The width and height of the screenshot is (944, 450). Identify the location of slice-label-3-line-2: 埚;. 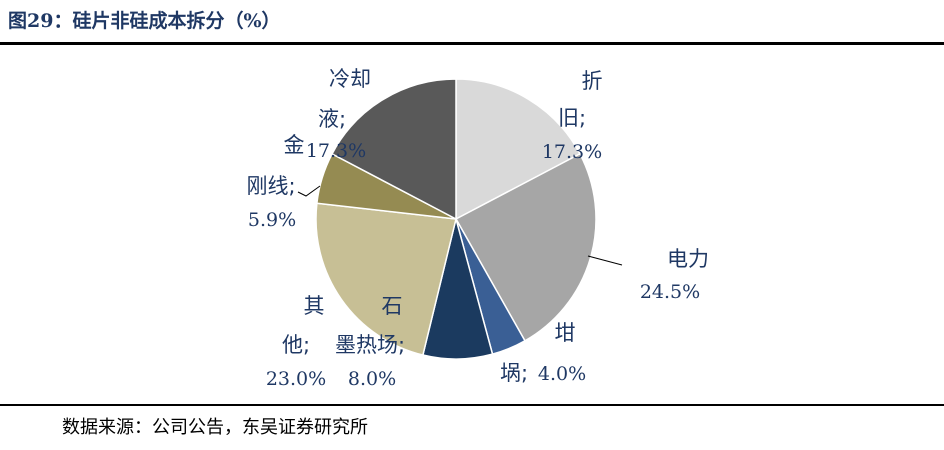
(514, 373).